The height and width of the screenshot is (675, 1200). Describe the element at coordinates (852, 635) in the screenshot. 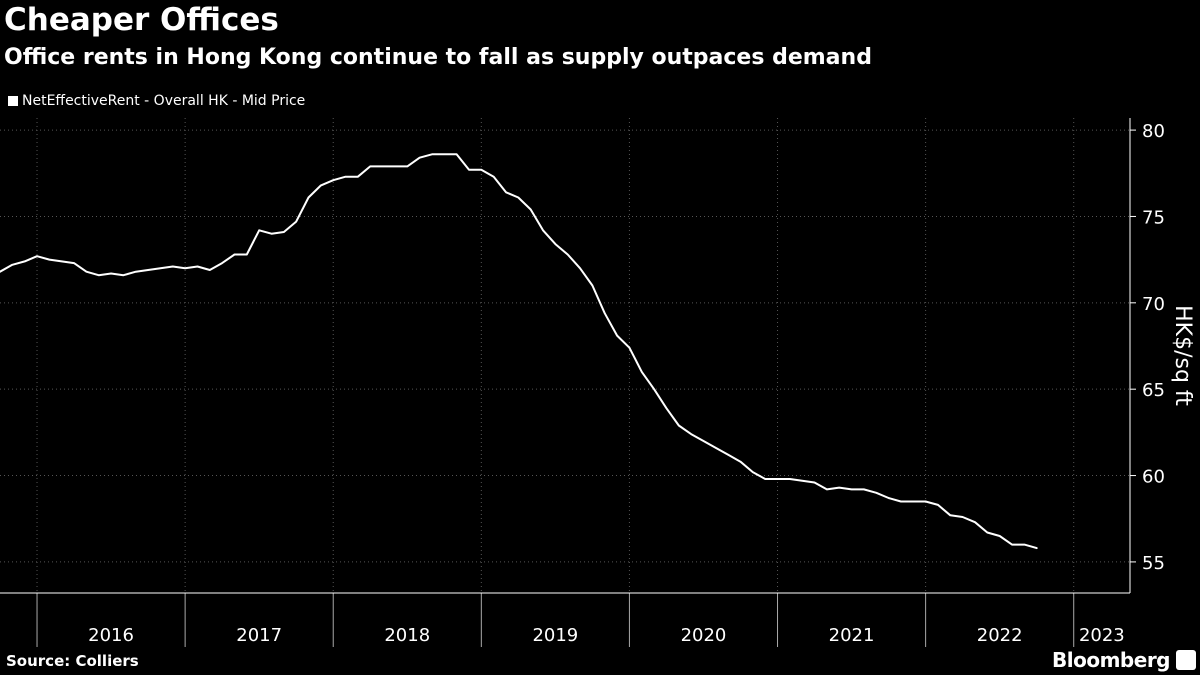

I see `x-tick-label: 2021` at that location.